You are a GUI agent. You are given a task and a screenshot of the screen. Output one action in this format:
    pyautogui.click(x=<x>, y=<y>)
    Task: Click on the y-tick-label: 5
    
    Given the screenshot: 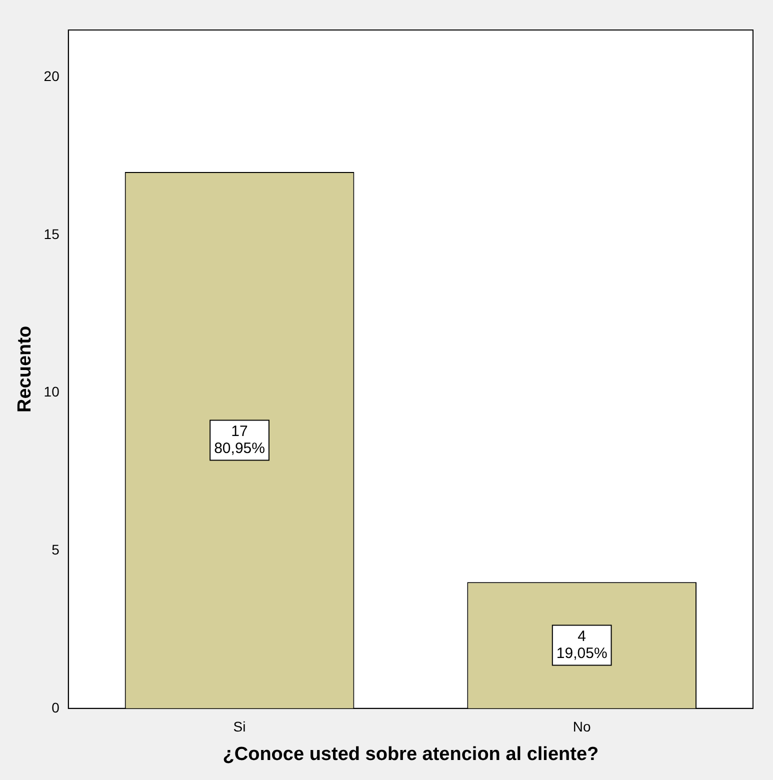 What is the action you would take?
    pyautogui.click(x=56, y=549)
    